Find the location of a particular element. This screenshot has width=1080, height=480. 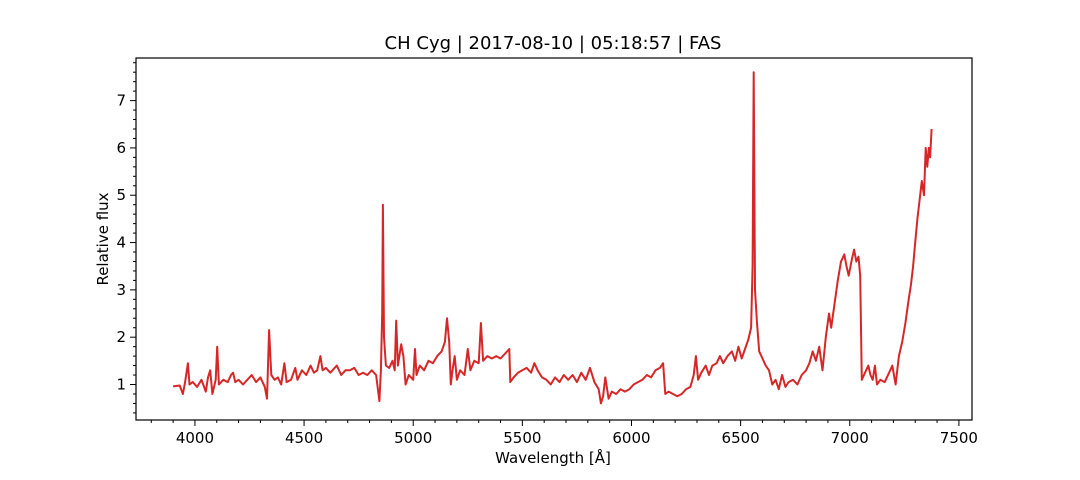

y-tick-label: 3 is located at coordinates (121, 290).